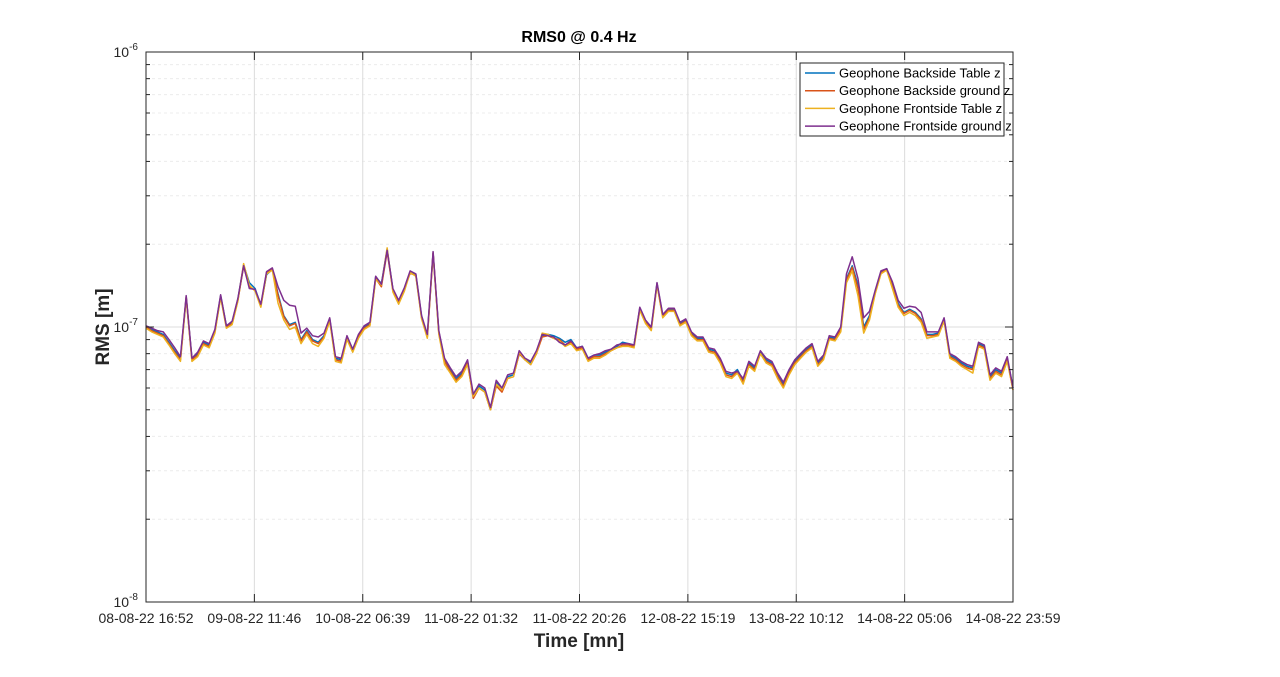 This screenshot has height=677, width=1280. Describe the element at coordinates (254, 618) in the screenshot. I see `x-tick-label: 09-08-22 11:46` at that location.